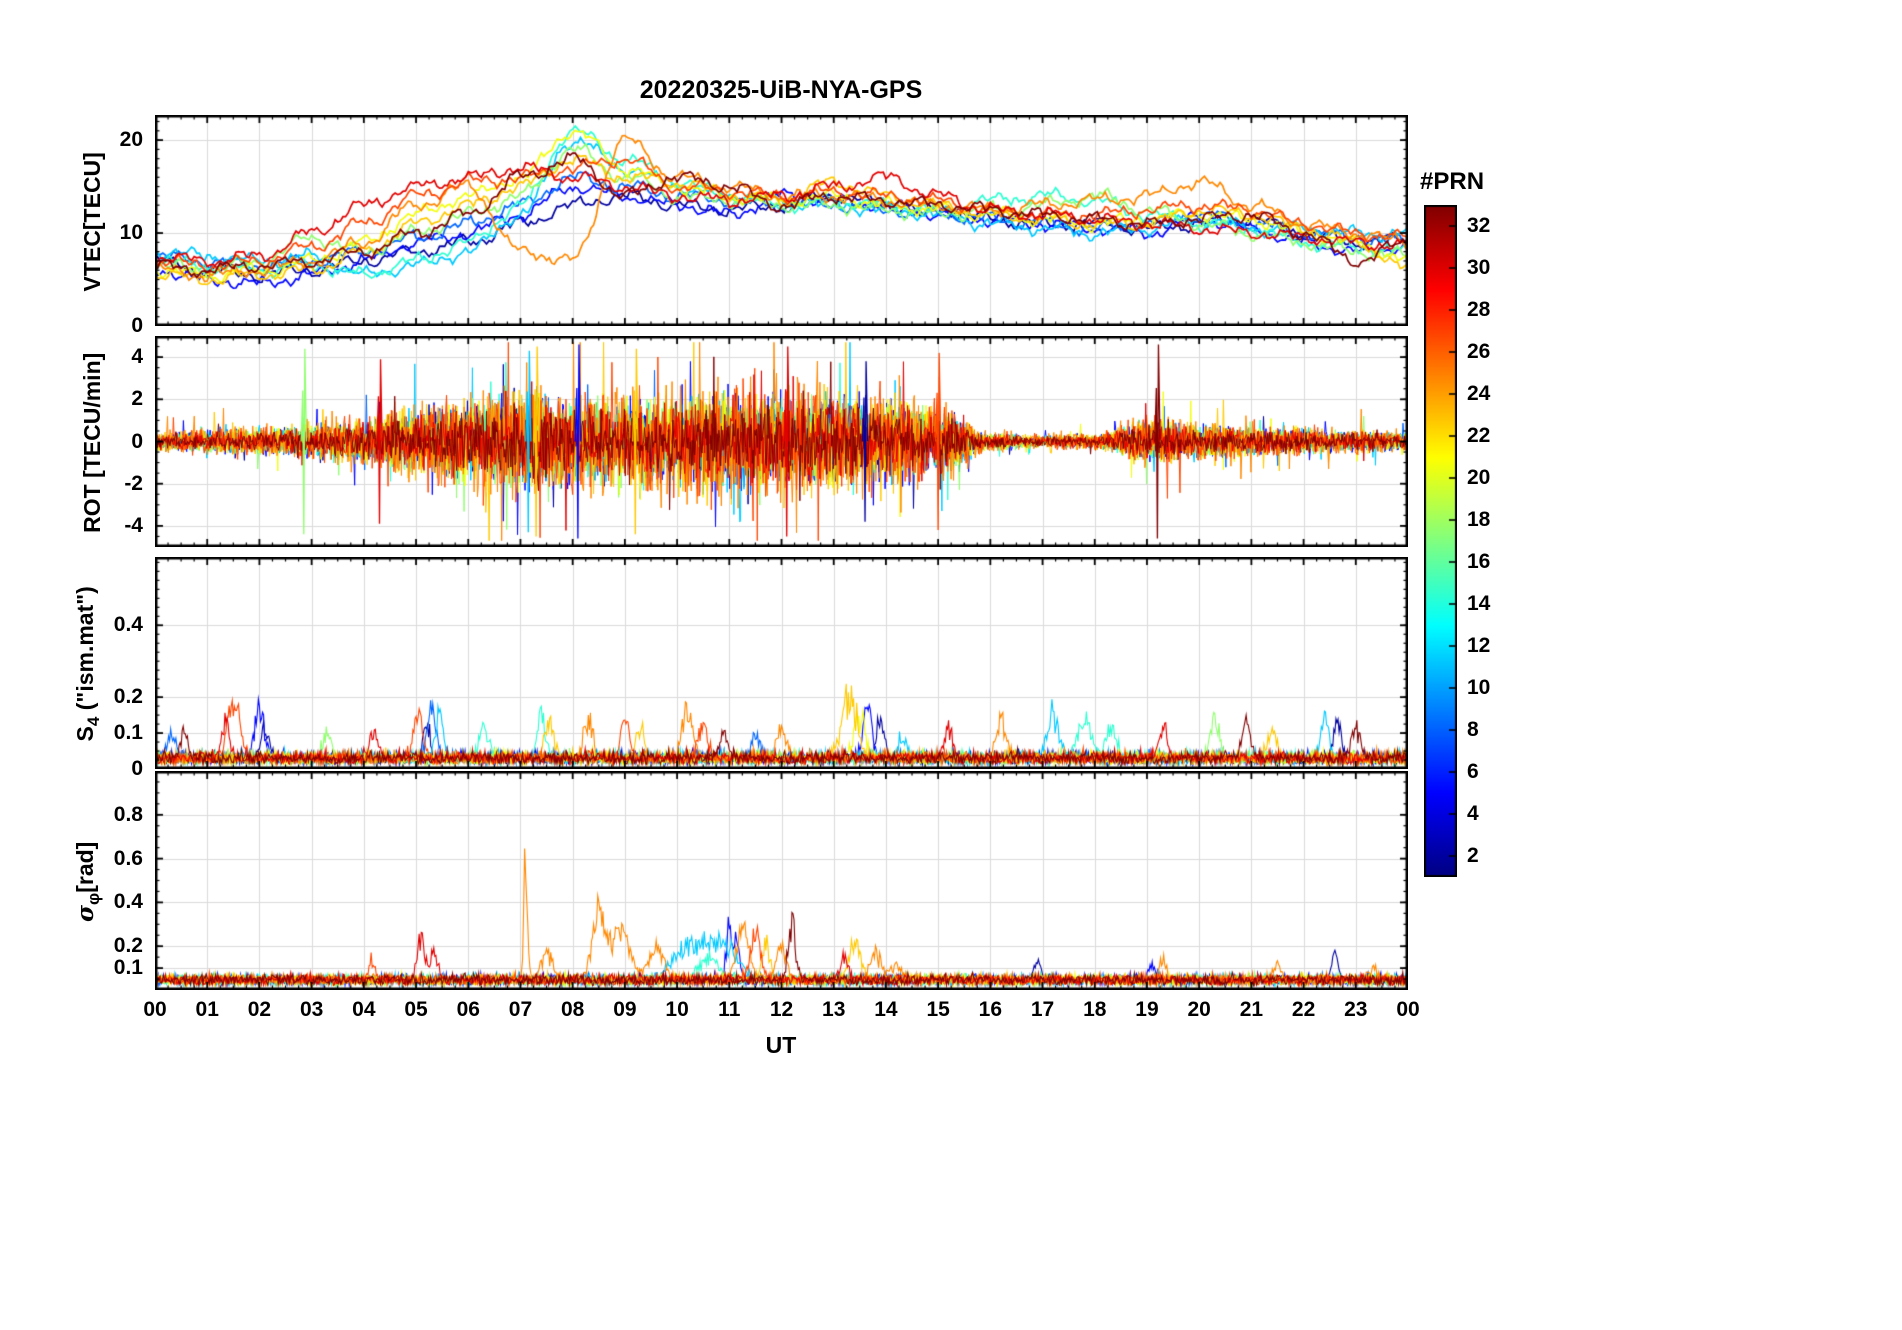 The width and height of the screenshot is (1902, 1330). Describe the element at coordinates (1479, 477) in the screenshot. I see `colorbar-tick-label: 20` at that location.